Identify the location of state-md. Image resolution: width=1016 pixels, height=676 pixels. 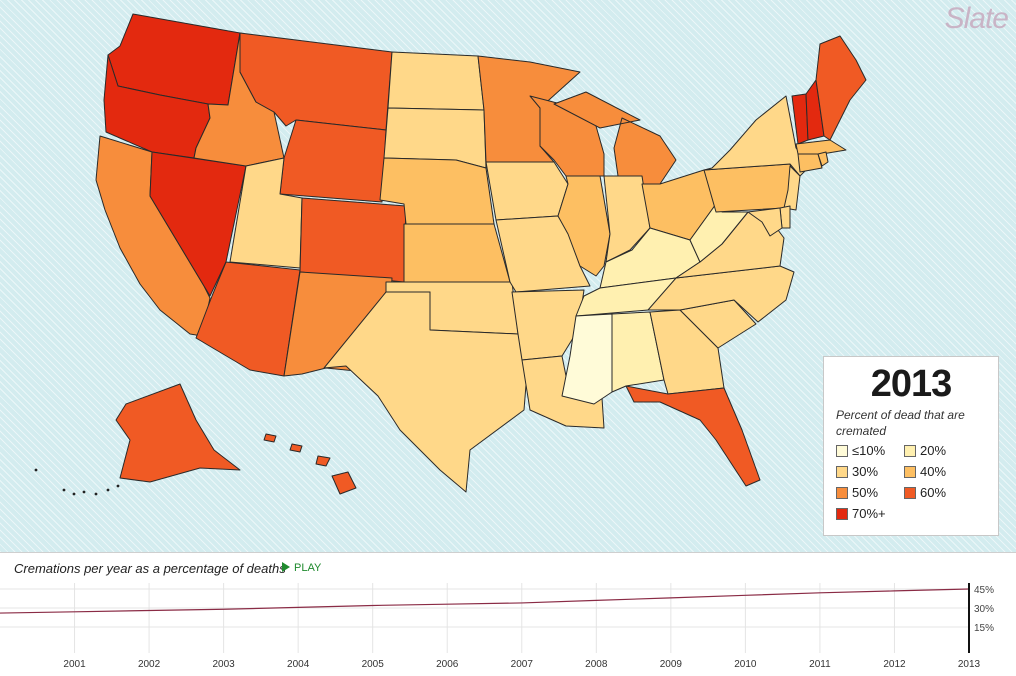
(765, 222).